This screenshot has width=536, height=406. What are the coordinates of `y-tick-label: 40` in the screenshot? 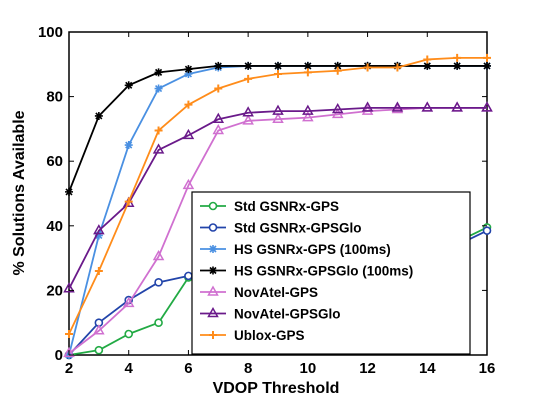 It's located at (54, 226).